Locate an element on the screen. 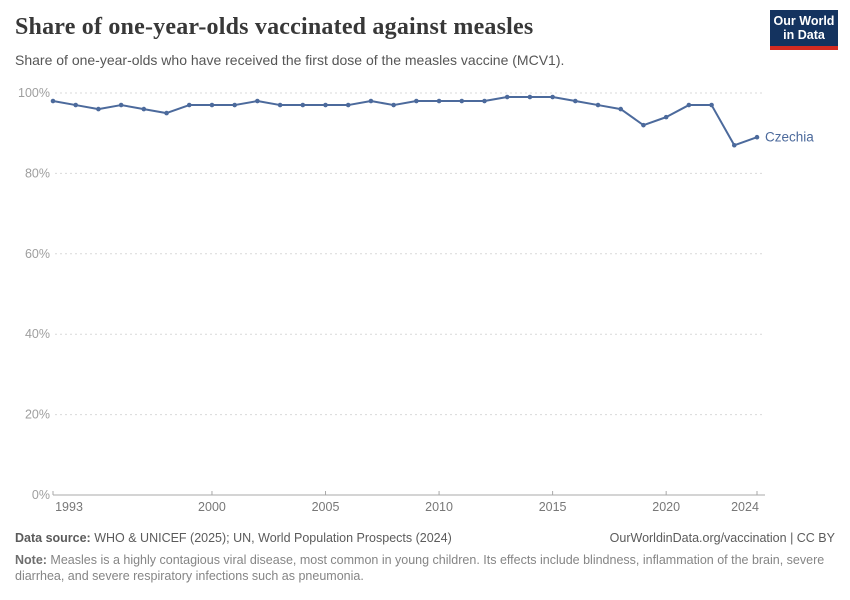  y-tick-label: 0% is located at coordinates (41, 495).